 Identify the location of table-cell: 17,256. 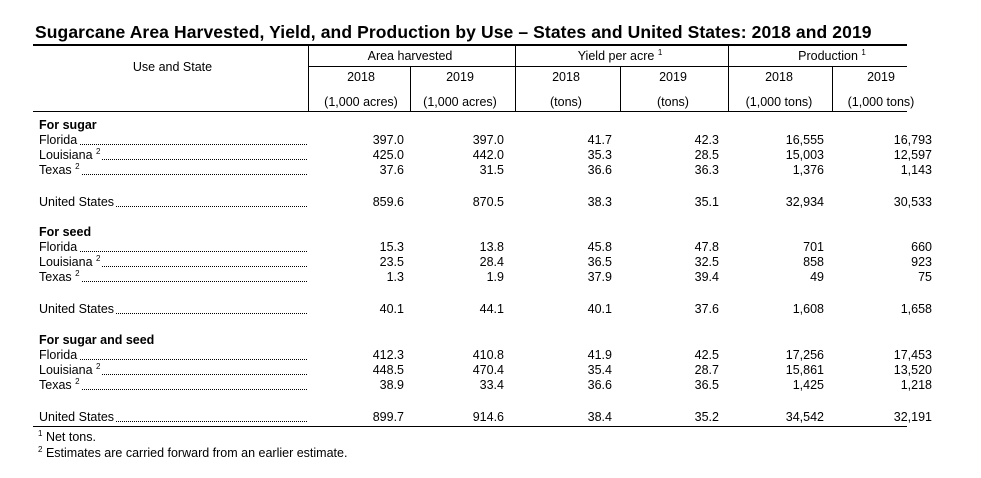
(804, 355).